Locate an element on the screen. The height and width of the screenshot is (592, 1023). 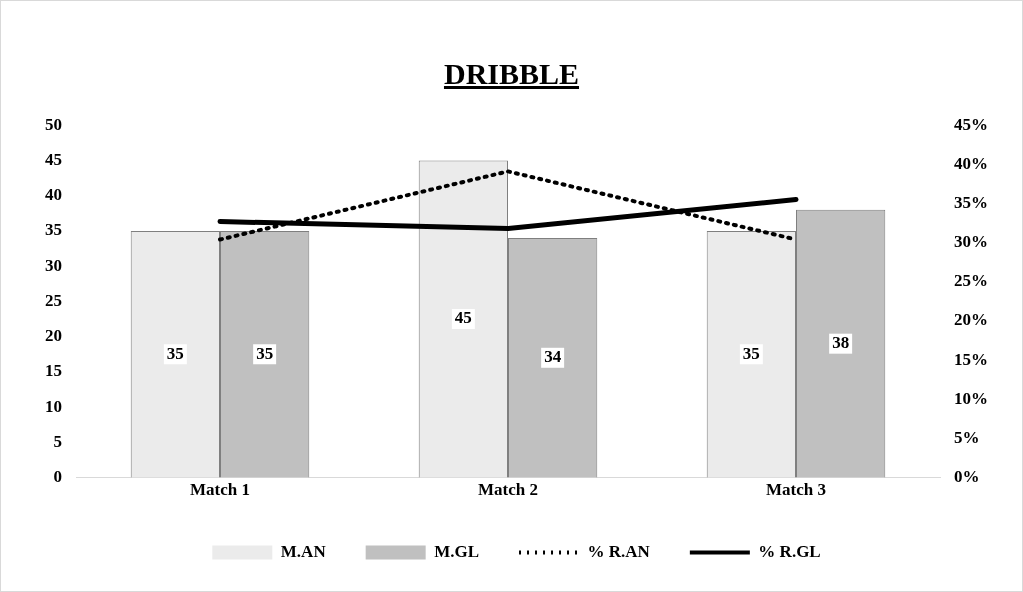
y-tick-label: 5 is located at coordinates (57, 441).